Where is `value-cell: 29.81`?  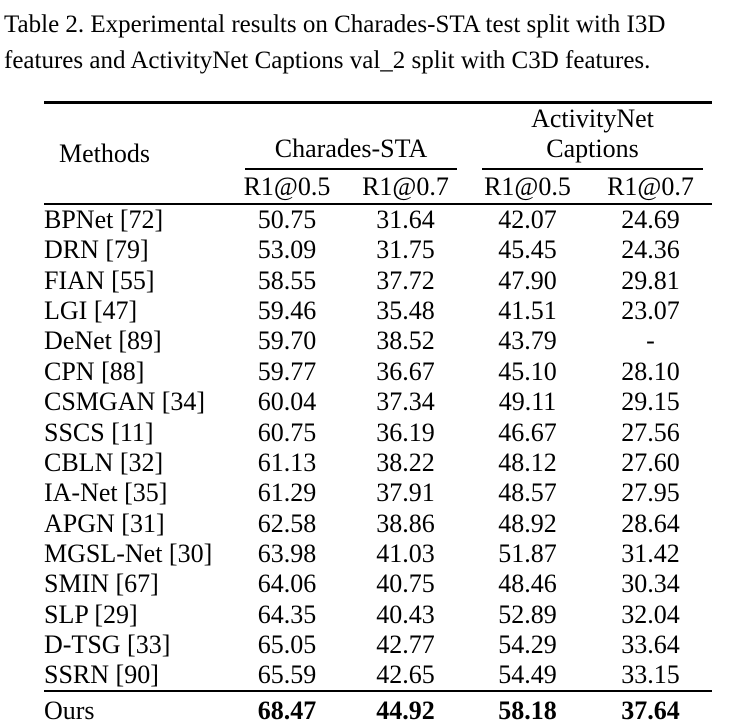
value-cell: 29.81 is located at coordinates (650, 280).